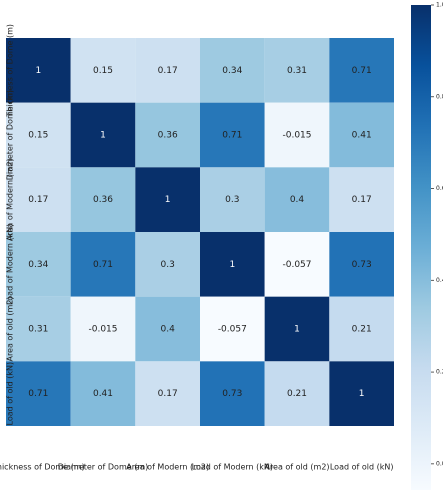  Describe the element at coordinates (439, 280) in the screenshot. I see `colorbar-tick-label: 0.4` at that location.